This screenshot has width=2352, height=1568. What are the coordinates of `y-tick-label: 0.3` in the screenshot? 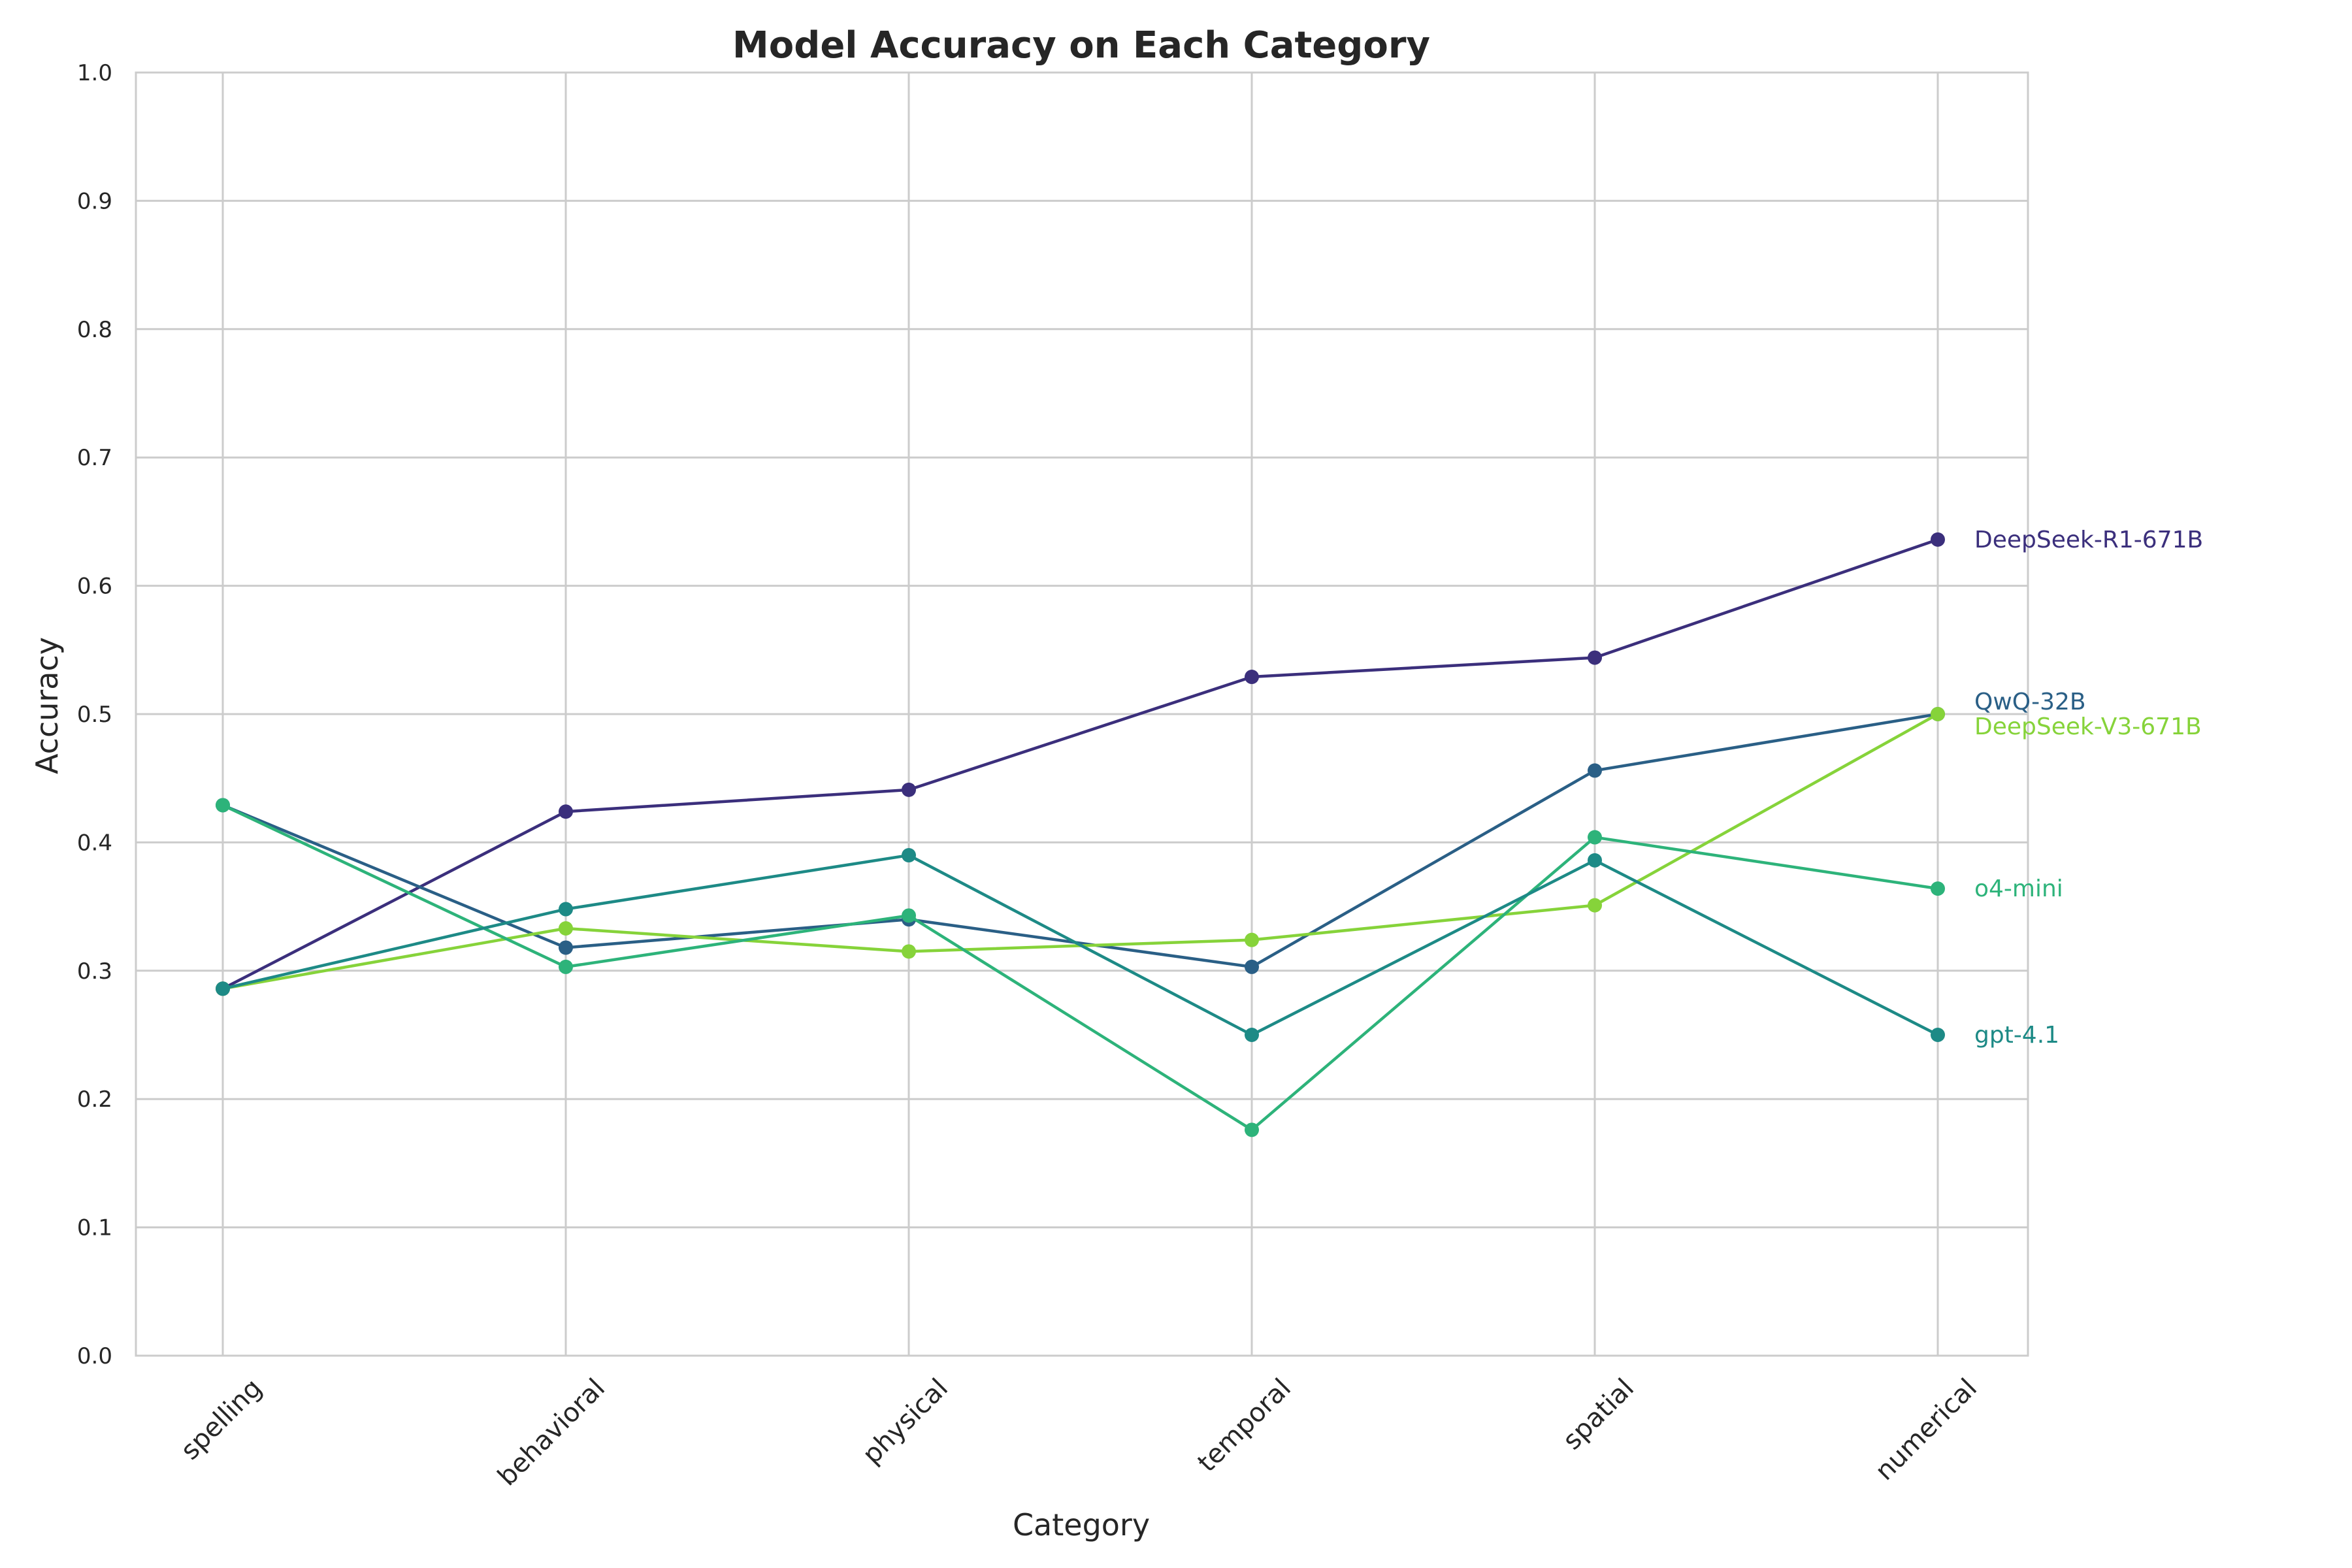 It's located at (94, 971).